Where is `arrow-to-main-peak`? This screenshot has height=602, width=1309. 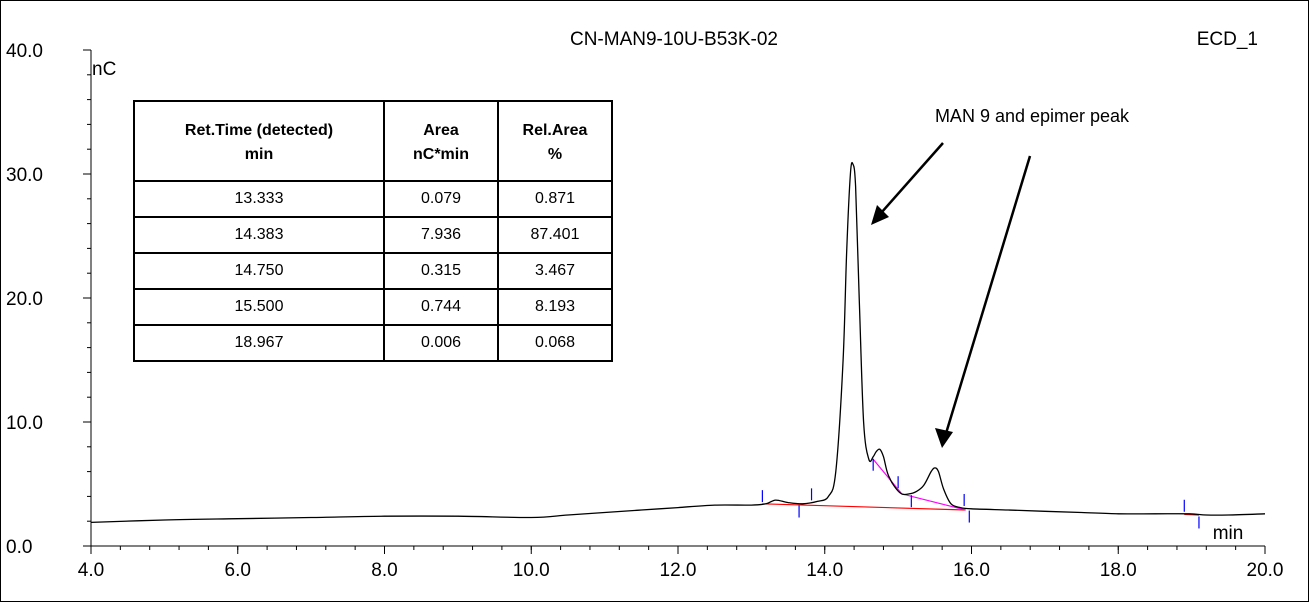
arrow-to-main-peak is located at coordinates (908, 182).